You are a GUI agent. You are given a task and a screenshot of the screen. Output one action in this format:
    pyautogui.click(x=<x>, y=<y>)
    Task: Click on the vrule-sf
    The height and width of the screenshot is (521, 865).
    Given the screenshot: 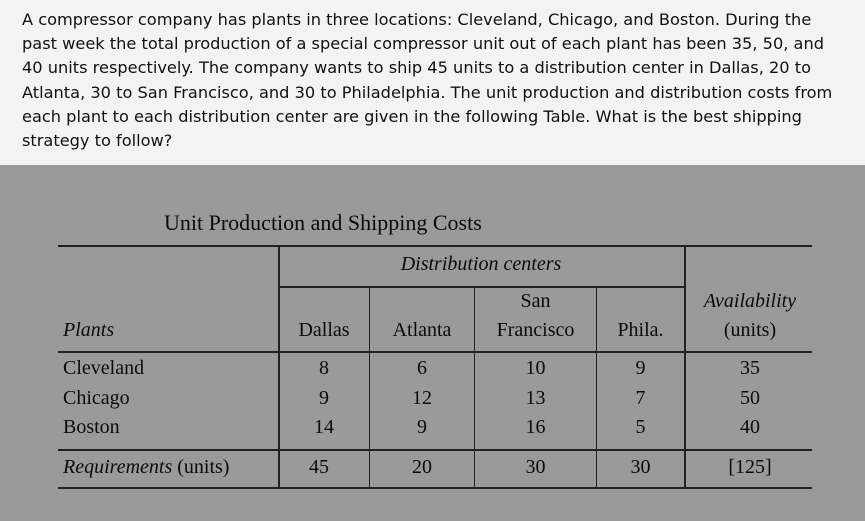 What is the action you would take?
    pyautogui.click(x=596, y=387)
    